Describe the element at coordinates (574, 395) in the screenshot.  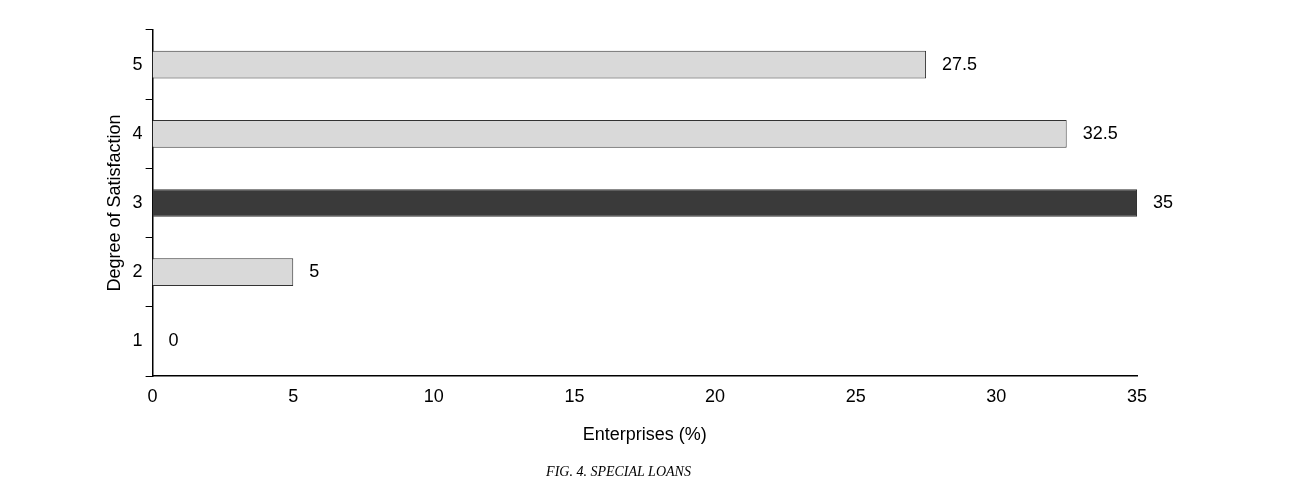
I see `x-tick-label: 15` at that location.